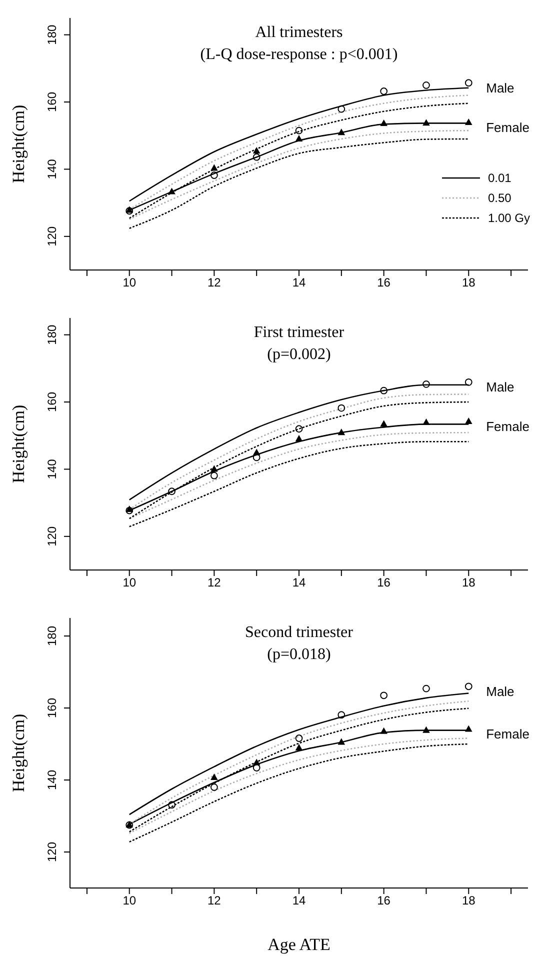 The width and height of the screenshot is (540, 966). I want to click on text: (L-Q dose-response : p<0.001), so click(299, 55).